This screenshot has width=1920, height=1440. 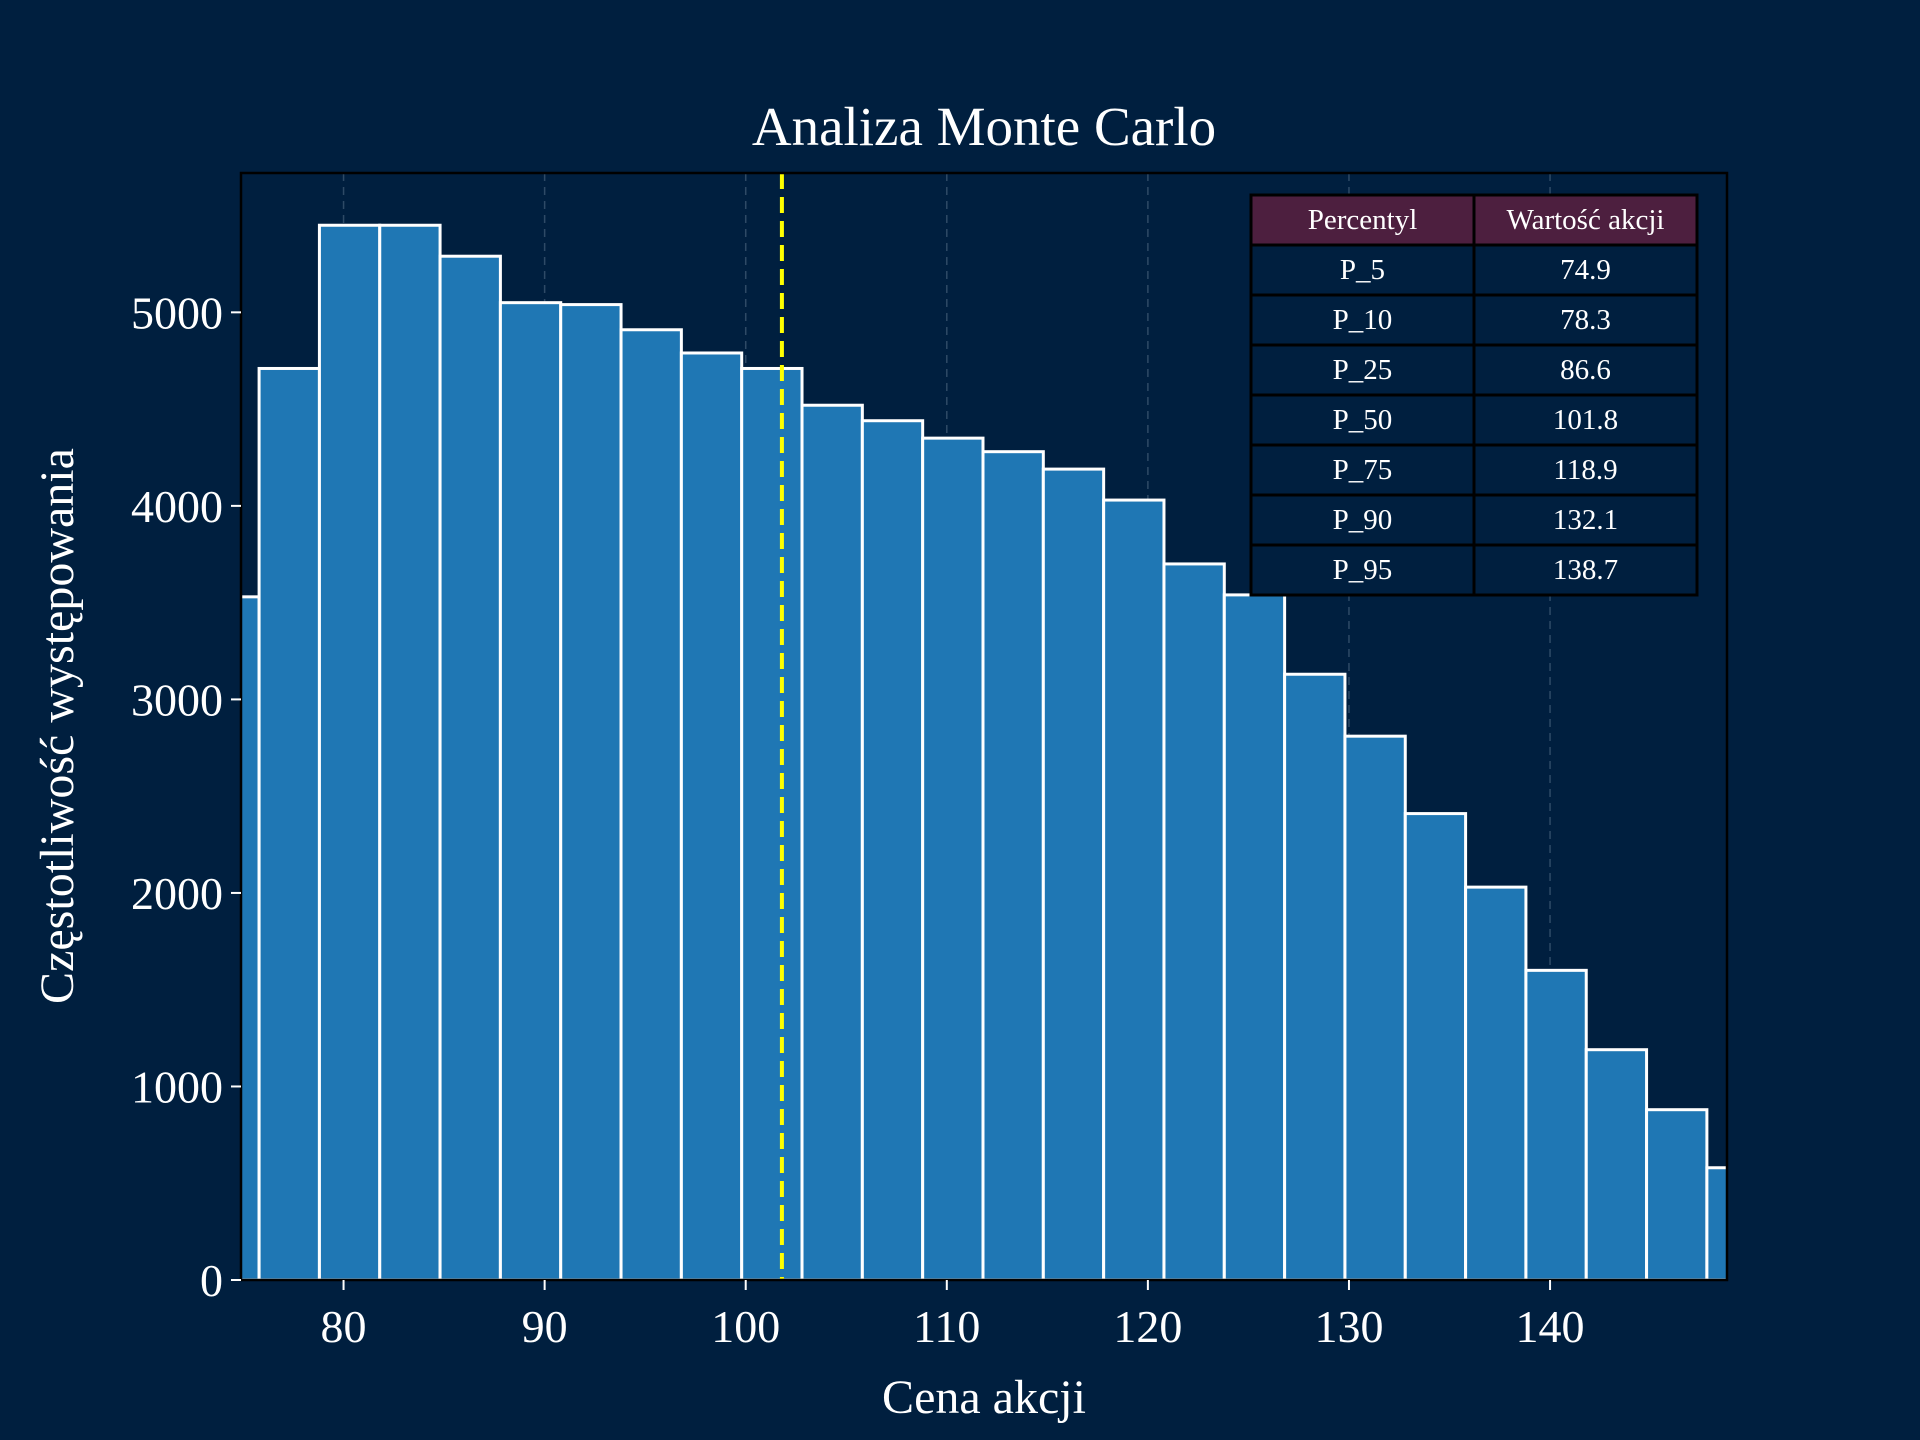 I want to click on table-cell-text: 138.7, so click(x=1585, y=570).